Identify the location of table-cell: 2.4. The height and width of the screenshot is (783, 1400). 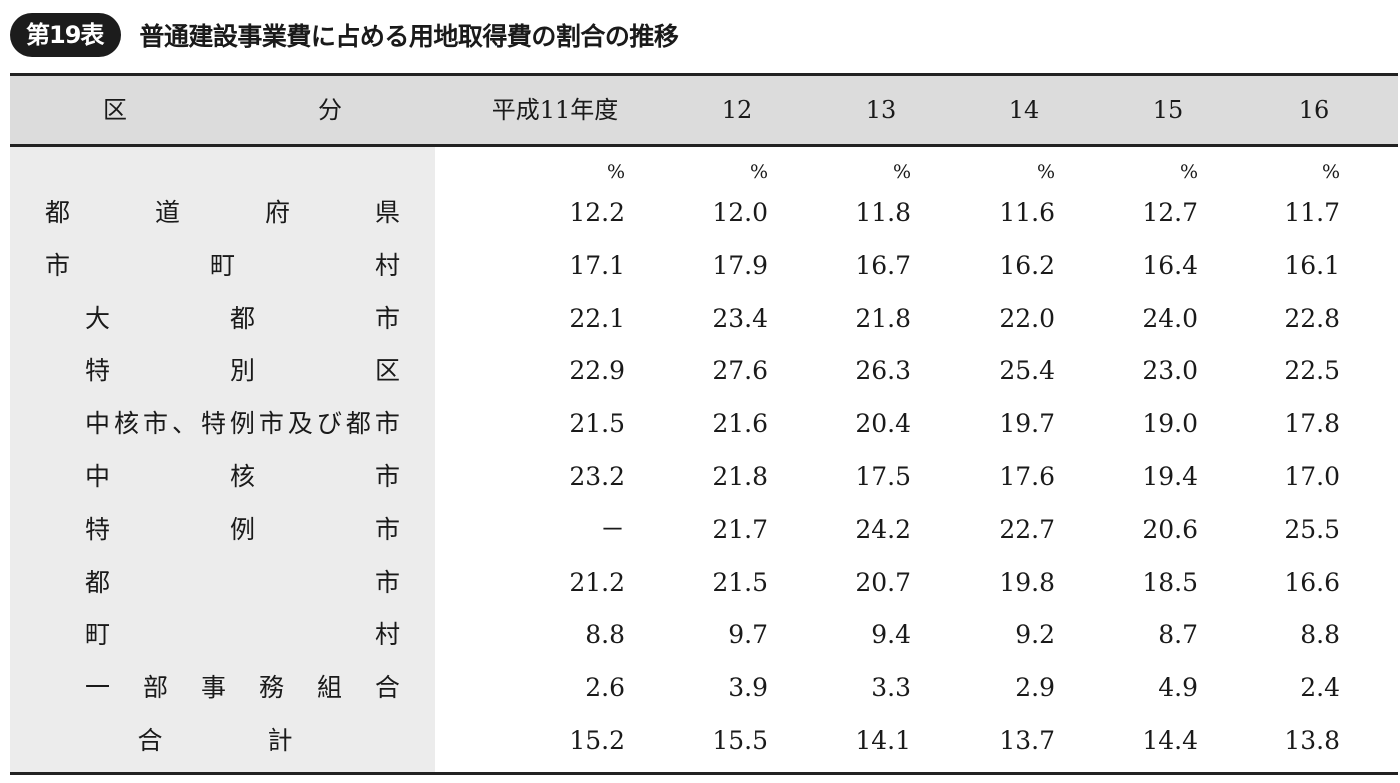
(1320, 688).